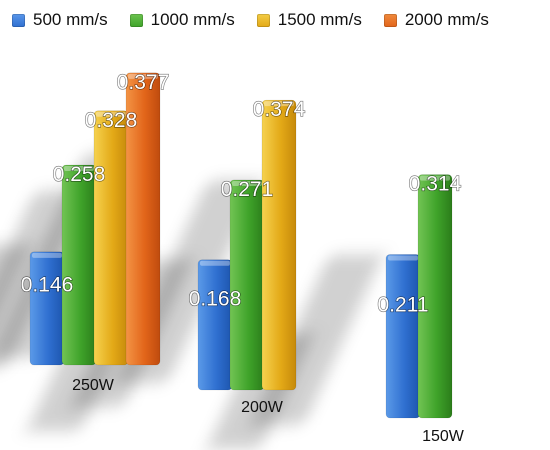 Image resolution: width=550 pixels, height=450 pixels. Describe the element at coordinates (279, 109) in the screenshot. I see `value-label: 0.374` at that location.